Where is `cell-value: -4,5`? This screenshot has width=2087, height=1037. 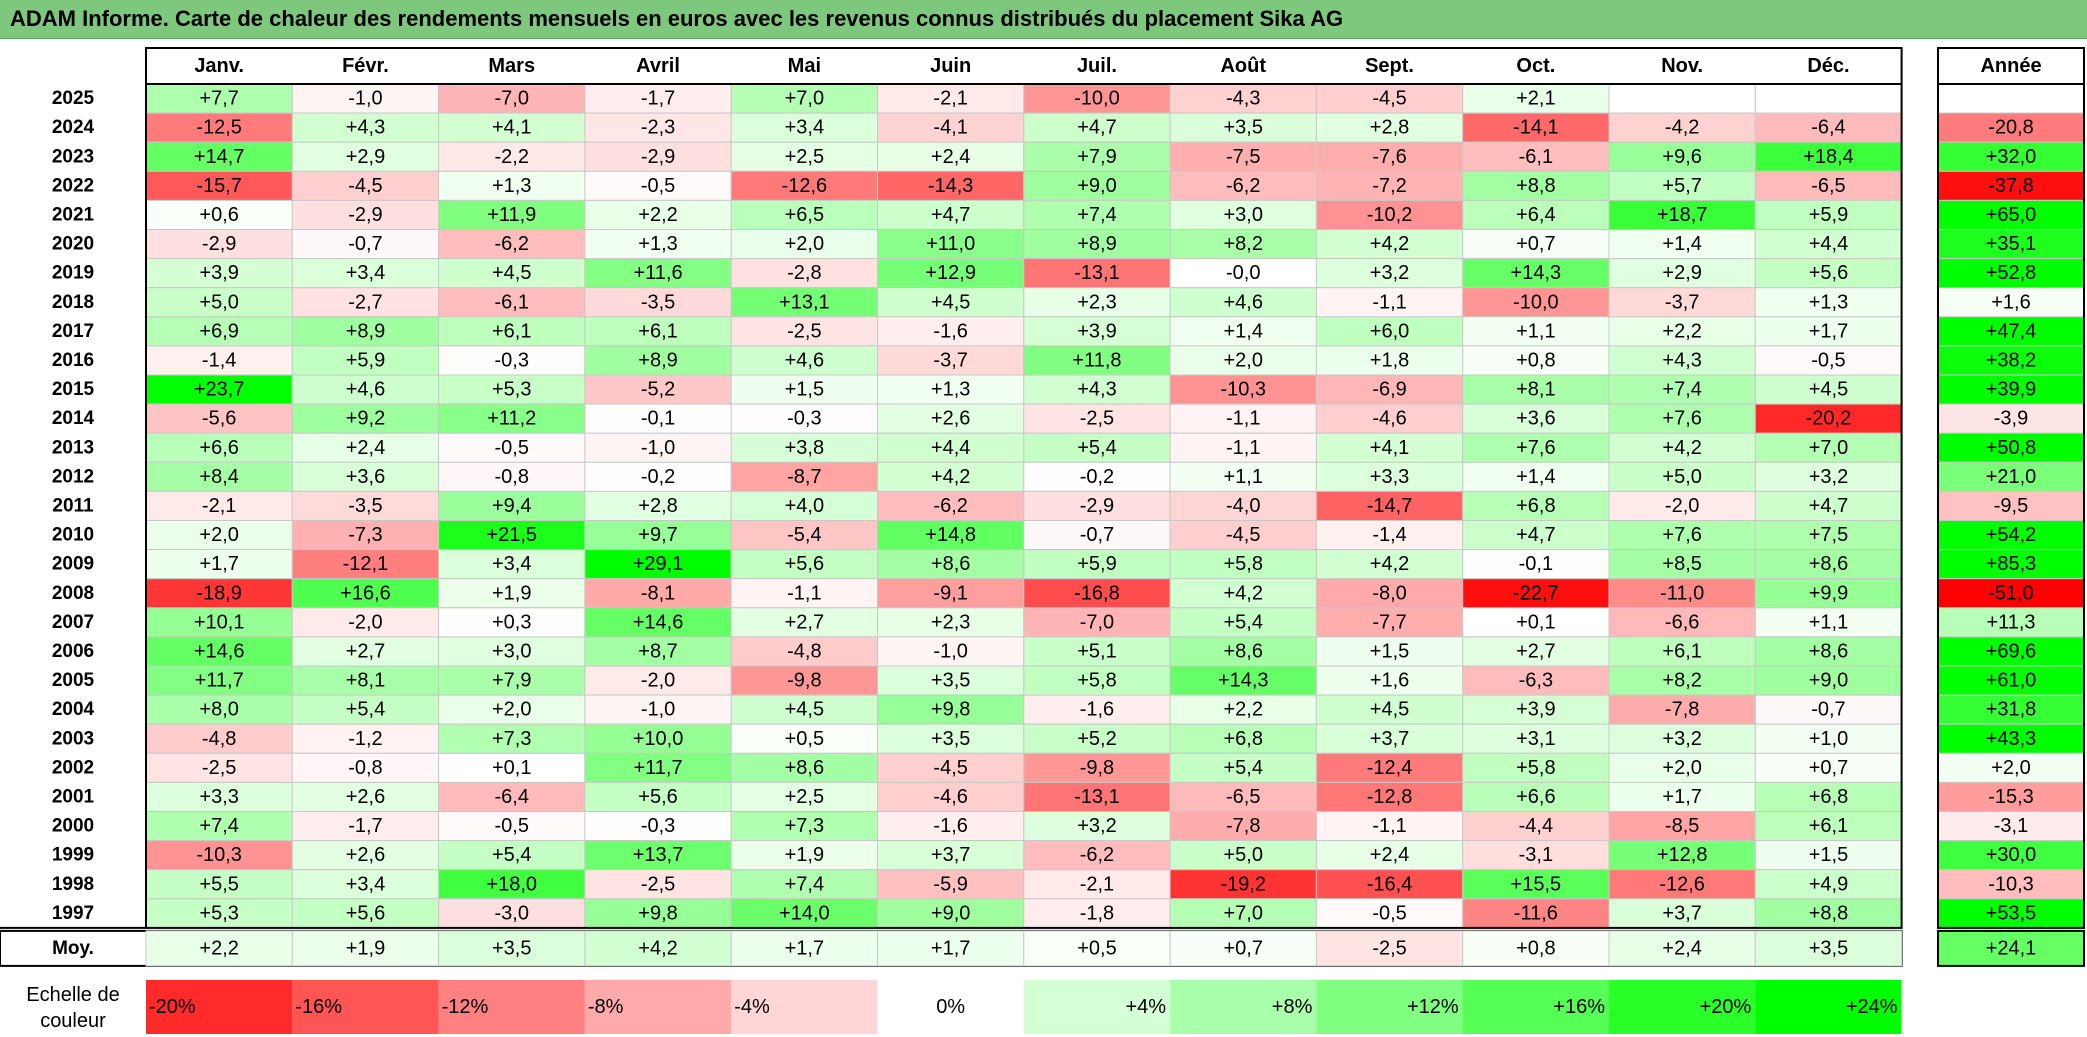
cell-value: -4,5 is located at coordinates (365, 186).